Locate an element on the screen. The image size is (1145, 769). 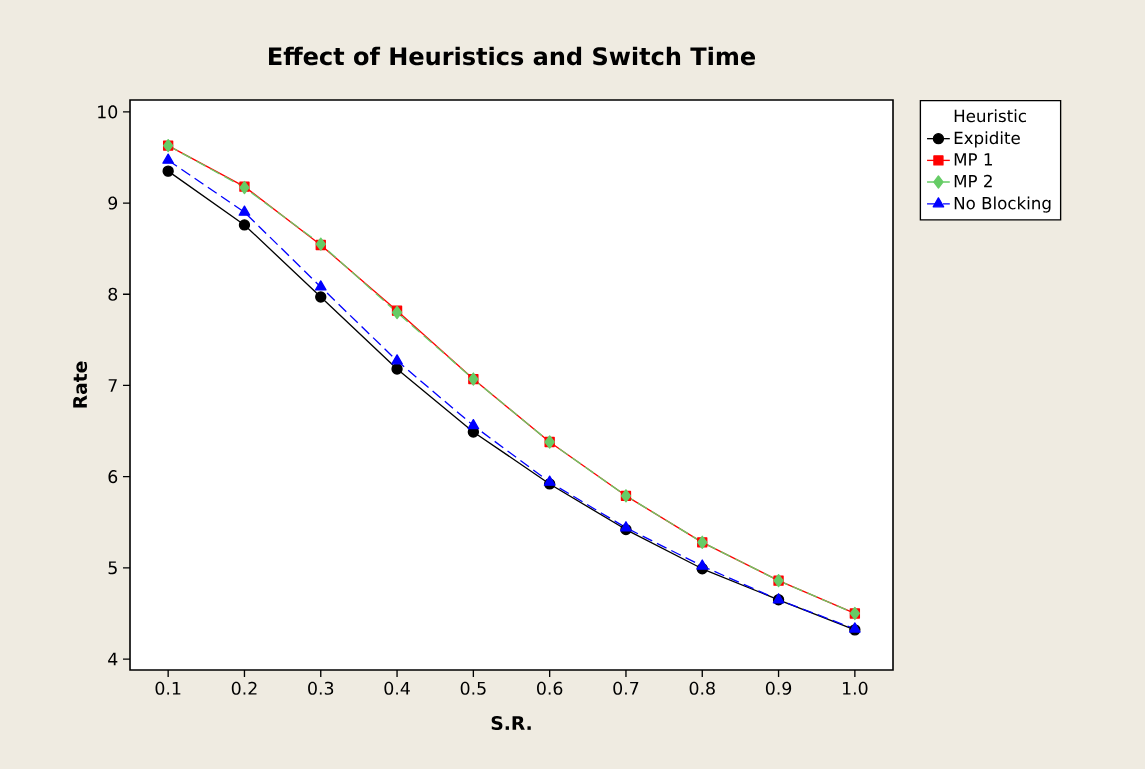
y-axis-title: Rate is located at coordinates (80, 384).